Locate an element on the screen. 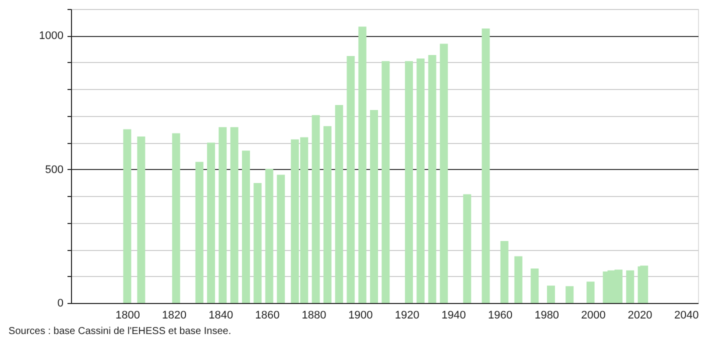 This screenshot has width=710, height=340. x-tick-label: 1800 is located at coordinates (127, 316).